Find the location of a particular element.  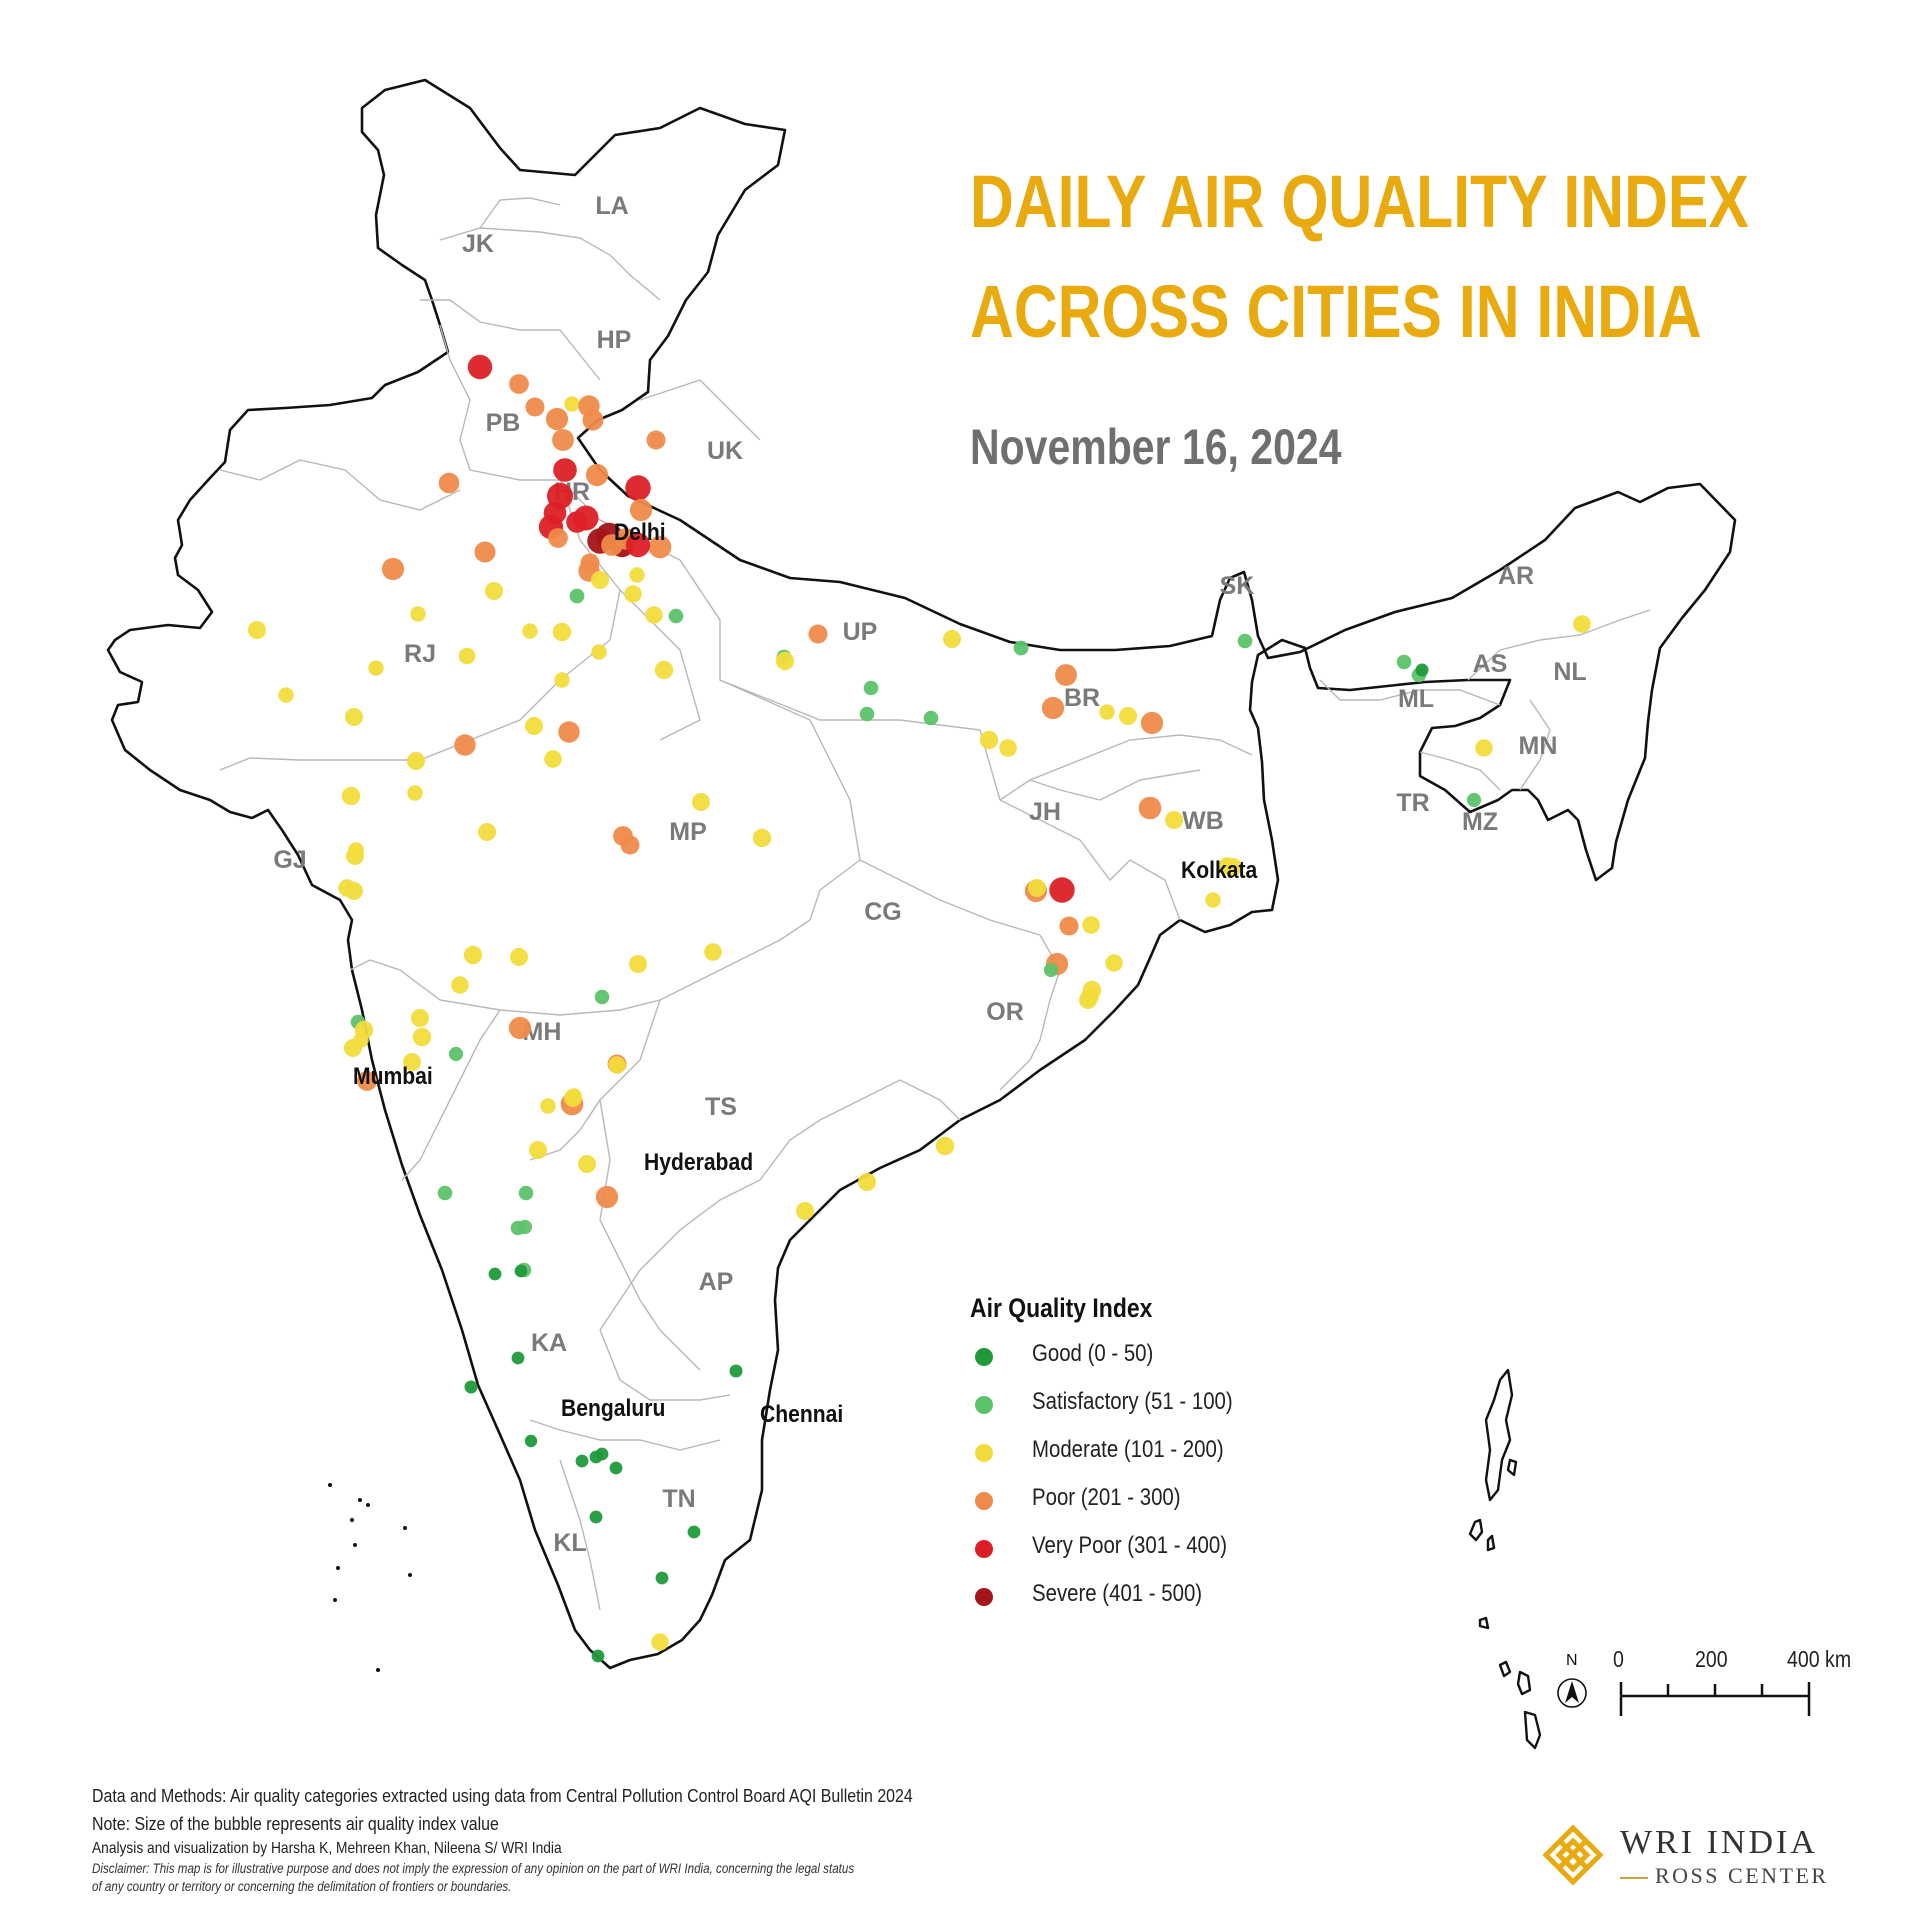

state-label-tr: TR is located at coordinates (1412, 803).